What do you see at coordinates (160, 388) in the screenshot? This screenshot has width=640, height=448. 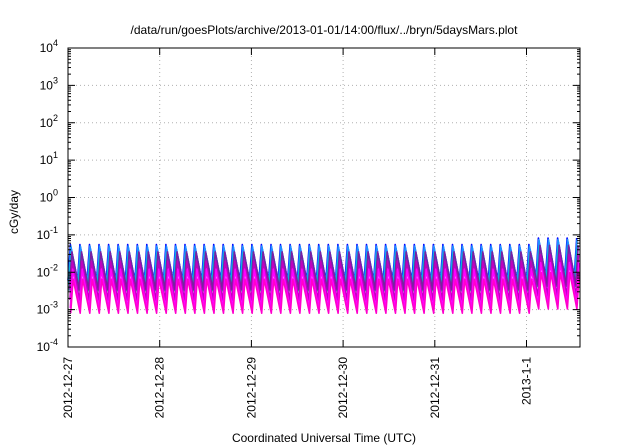 I see `x-tick-label: 2012-12-28` at bounding box center [160, 388].